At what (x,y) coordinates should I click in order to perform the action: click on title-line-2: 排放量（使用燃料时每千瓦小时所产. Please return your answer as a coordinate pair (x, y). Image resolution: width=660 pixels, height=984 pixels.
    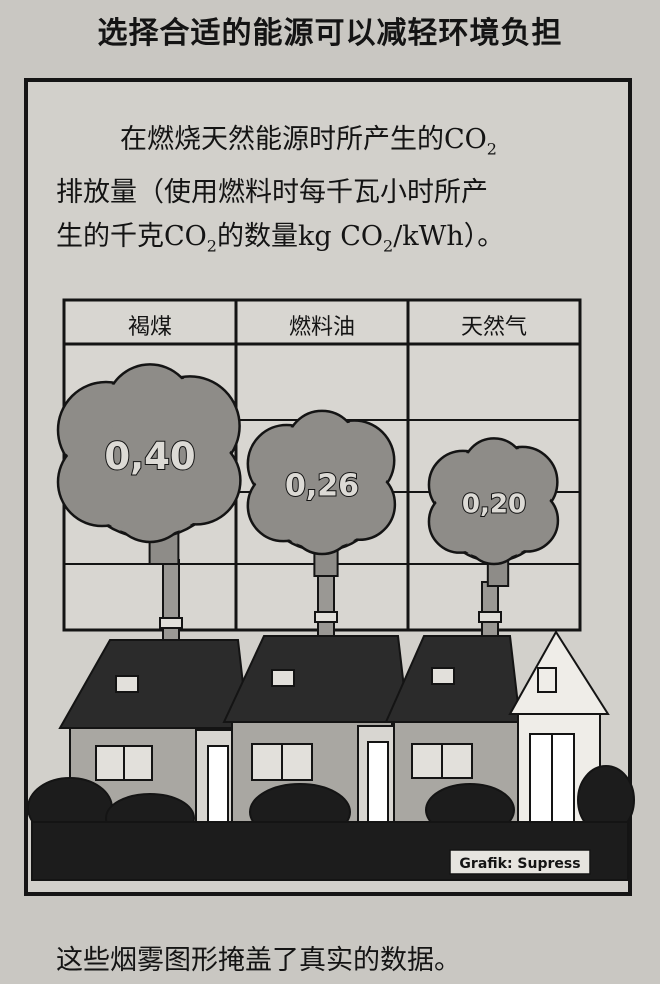
    Looking at the image, I should click on (272, 193).